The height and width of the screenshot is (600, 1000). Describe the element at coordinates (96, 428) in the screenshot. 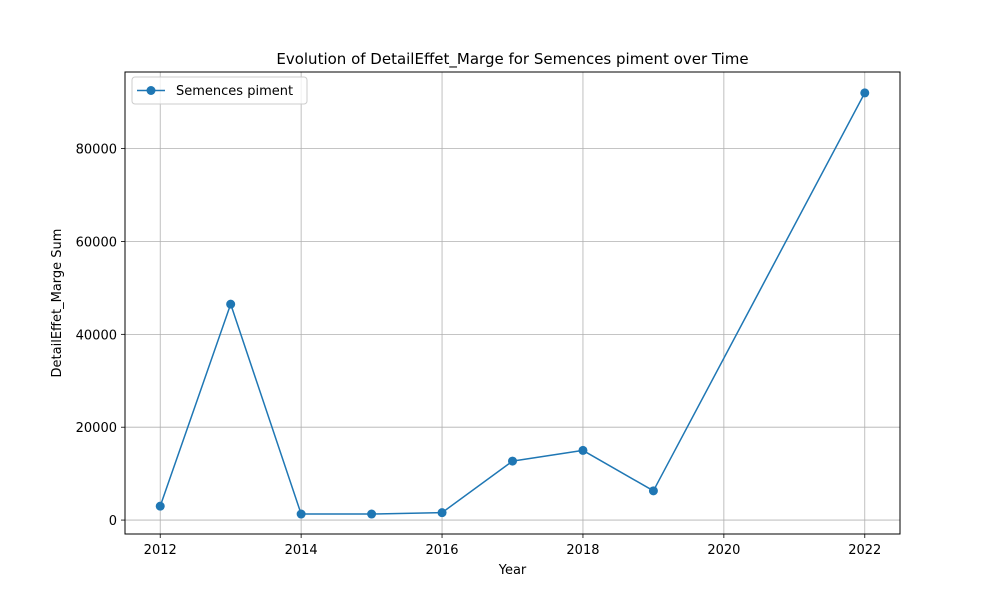

I see `y-tick-label: 20000` at that location.